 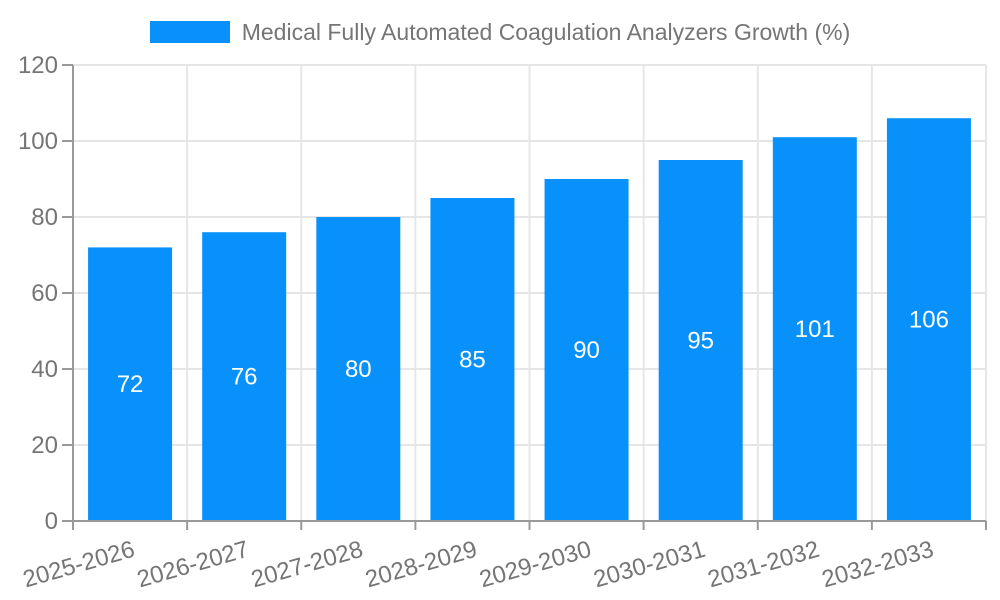 I want to click on bar-2029-2030, so click(x=586, y=350).